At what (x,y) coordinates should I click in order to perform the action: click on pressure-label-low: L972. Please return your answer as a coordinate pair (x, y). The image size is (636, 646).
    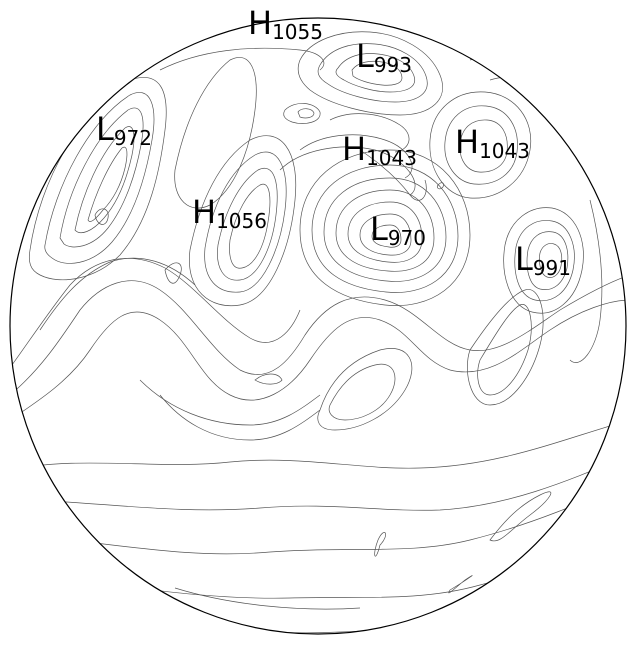
    Looking at the image, I should click on (124, 130).